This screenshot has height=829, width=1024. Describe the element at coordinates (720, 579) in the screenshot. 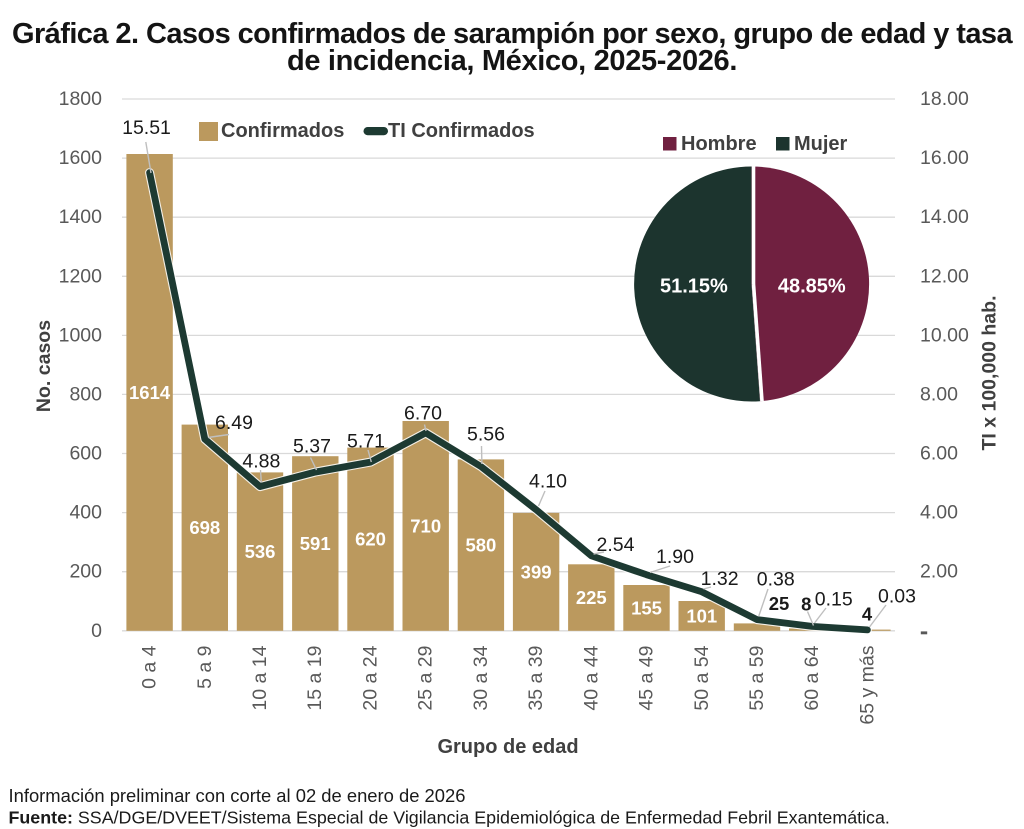

I see `svg-text: 1.32` at that location.